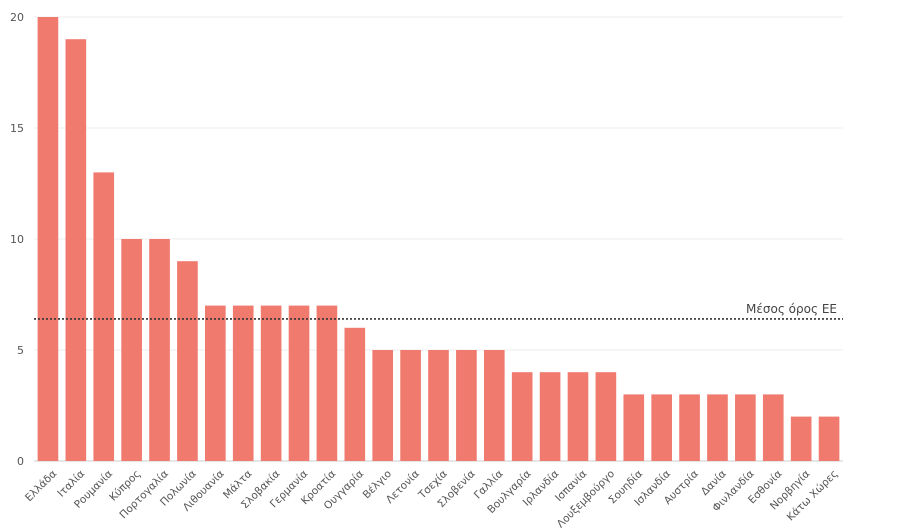  Describe the element at coordinates (438, 311) in the screenshot. I see `reference-line-group: Μέσος όρος ΕΕ` at that location.